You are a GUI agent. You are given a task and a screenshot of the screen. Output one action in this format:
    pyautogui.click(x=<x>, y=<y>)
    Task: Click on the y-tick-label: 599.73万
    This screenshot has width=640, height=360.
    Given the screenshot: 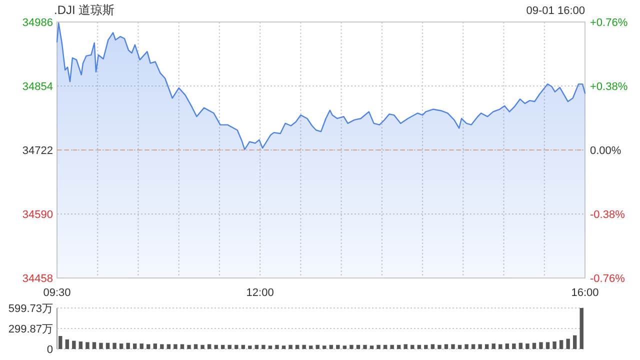 What is the action you would take?
    pyautogui.click(x=30, y=309)
    